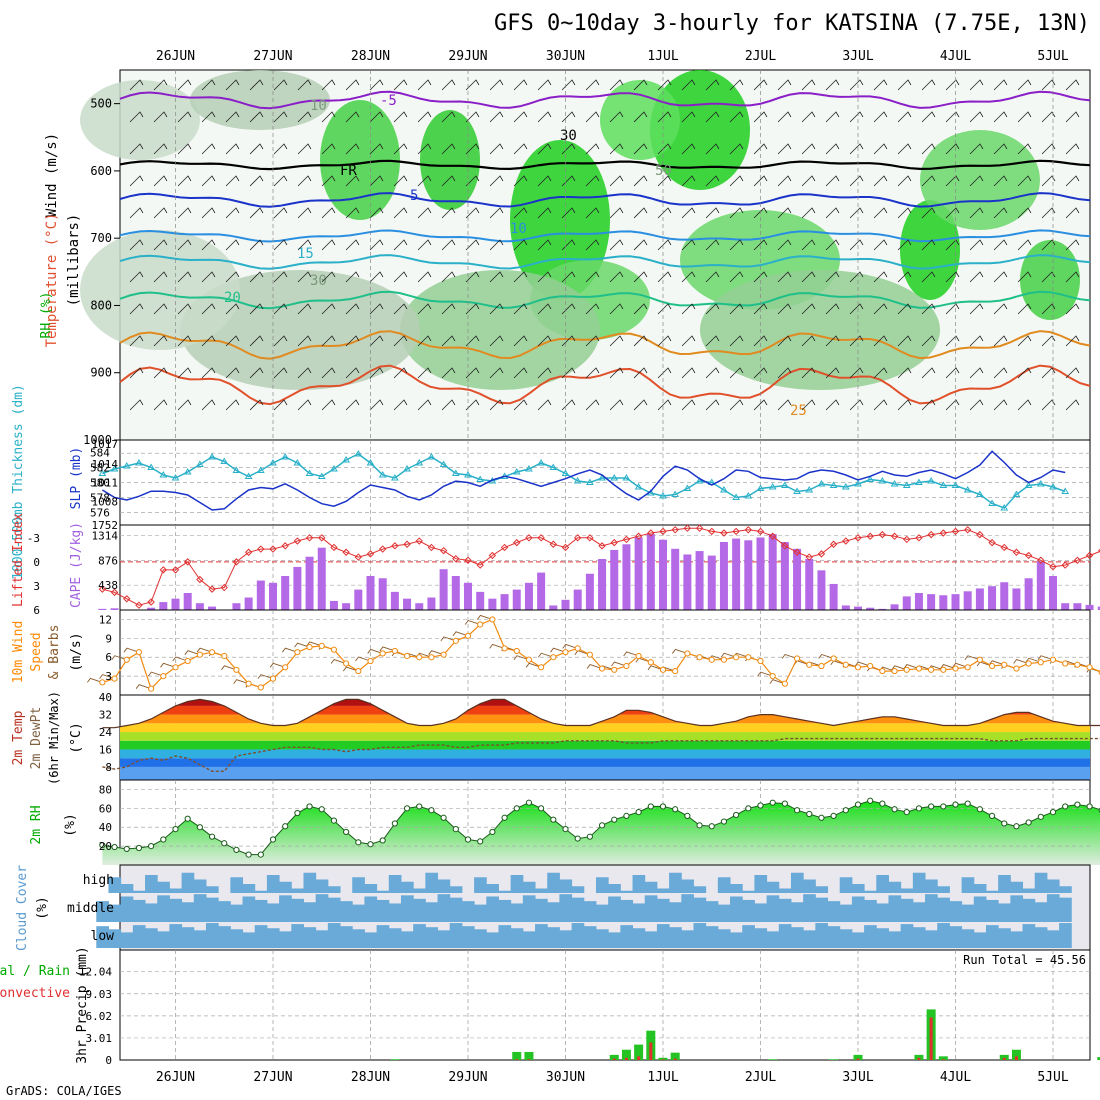  Describe the element at coordinates (108, 767) in the screenshot. I see `temp-tick: 8` at that location.